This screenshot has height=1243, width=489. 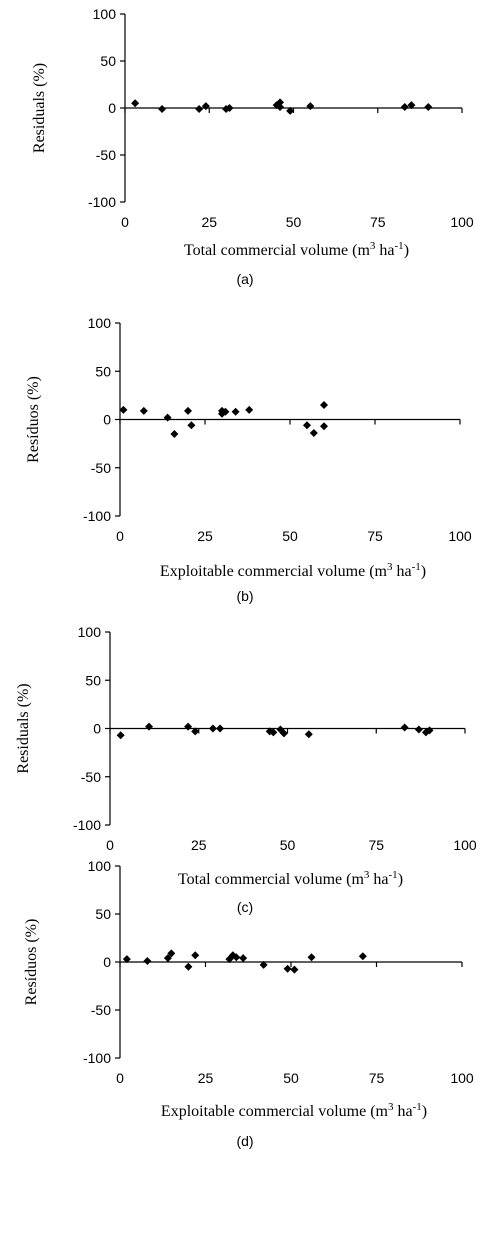 I want to click on panel-label: (b), so click(x=244, y=596).